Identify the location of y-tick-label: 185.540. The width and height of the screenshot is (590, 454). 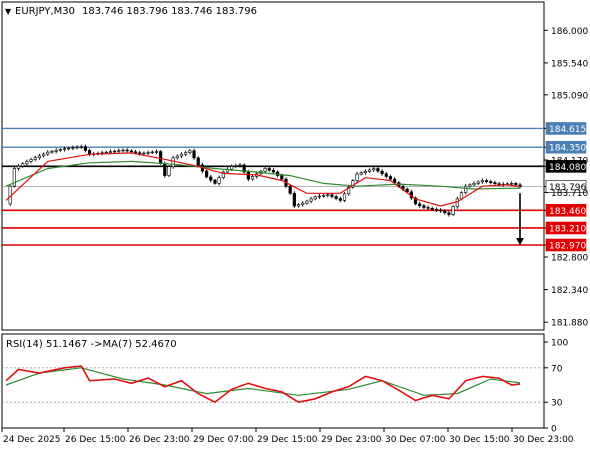
(569, 64).